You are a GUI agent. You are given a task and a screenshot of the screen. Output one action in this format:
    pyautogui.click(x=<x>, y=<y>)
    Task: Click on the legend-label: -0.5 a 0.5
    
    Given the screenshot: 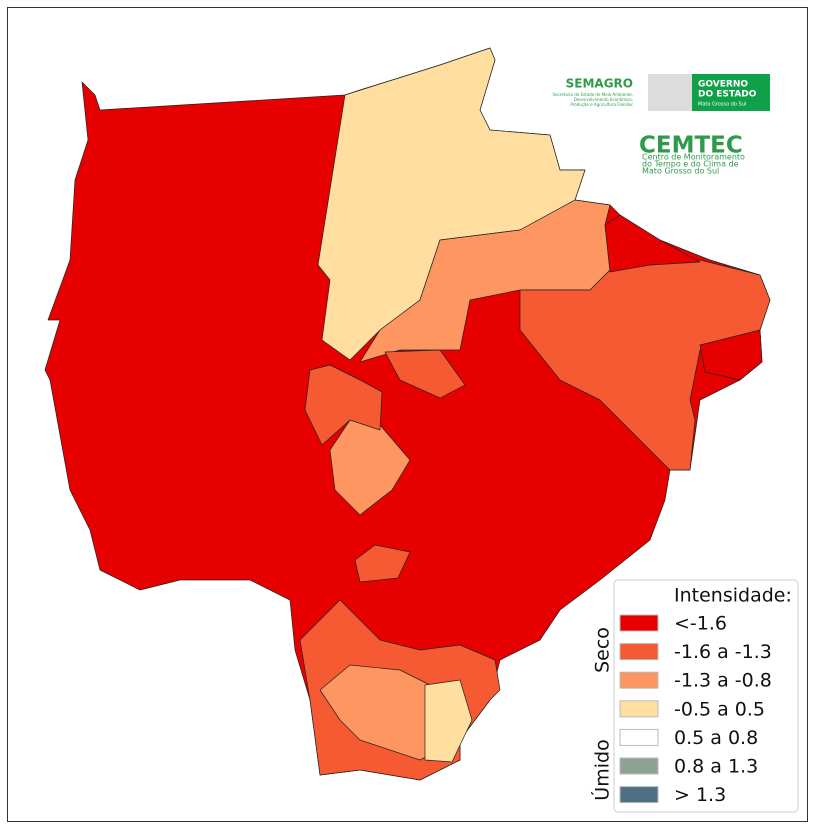 What is the action you would take?
    pyautogui.click(x=719, y=709)
    